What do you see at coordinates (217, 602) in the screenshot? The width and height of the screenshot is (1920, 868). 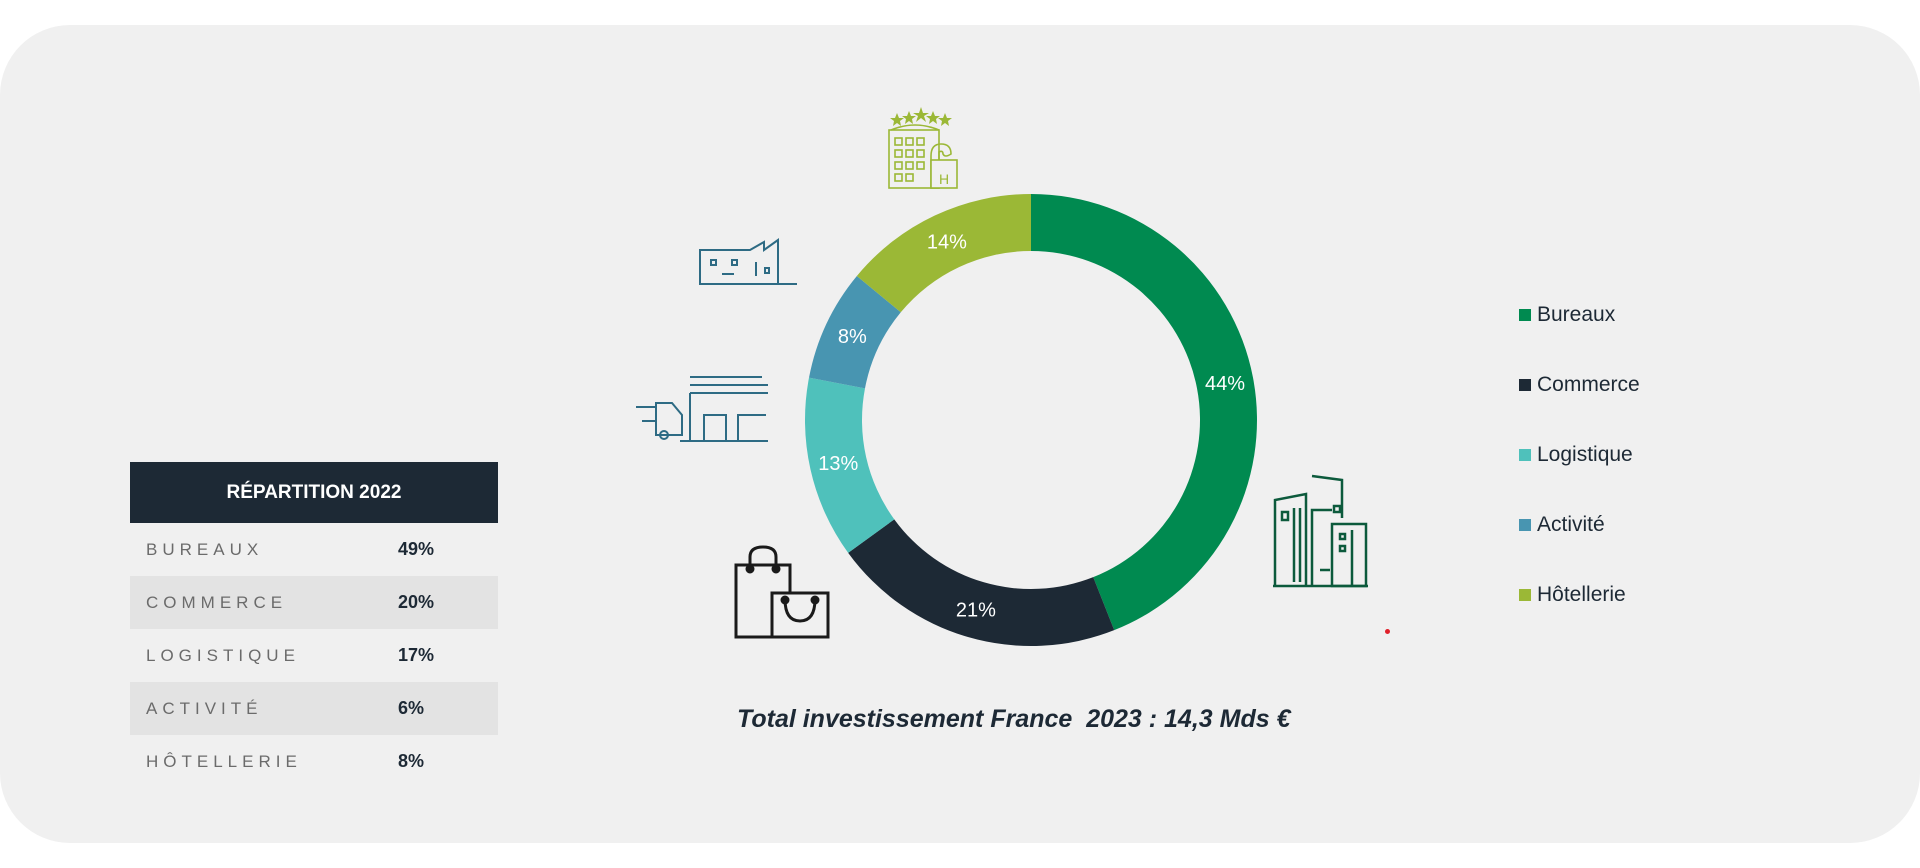 I see `row-label: COMMERCE` at bounding box center [217, 602].